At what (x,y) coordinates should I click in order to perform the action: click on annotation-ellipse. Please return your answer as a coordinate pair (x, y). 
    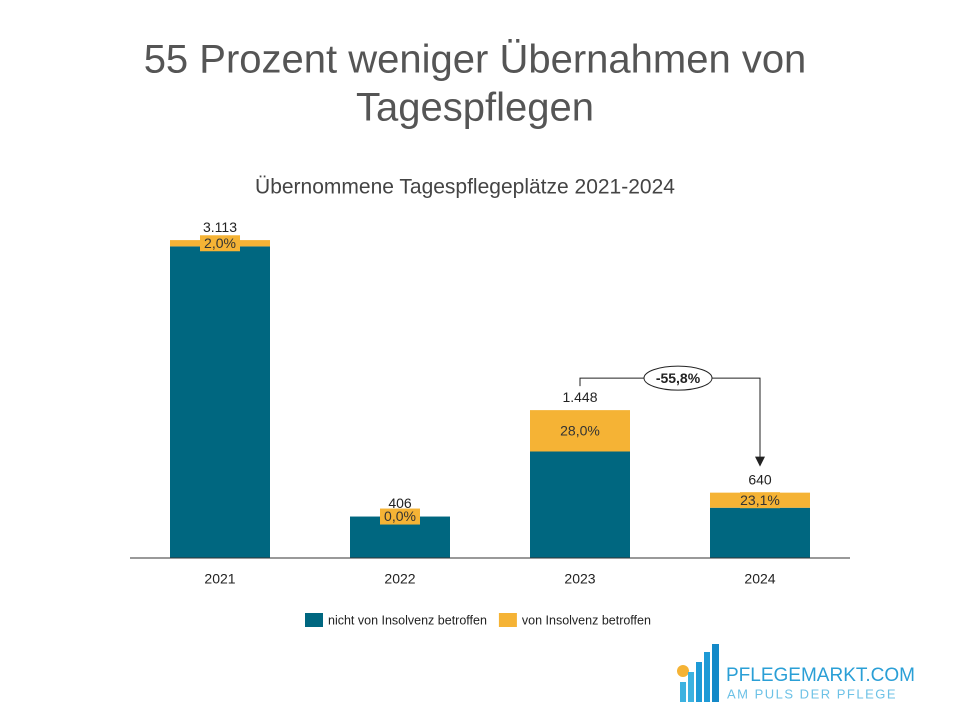
    Looking at the image, I should click on (678, 378).